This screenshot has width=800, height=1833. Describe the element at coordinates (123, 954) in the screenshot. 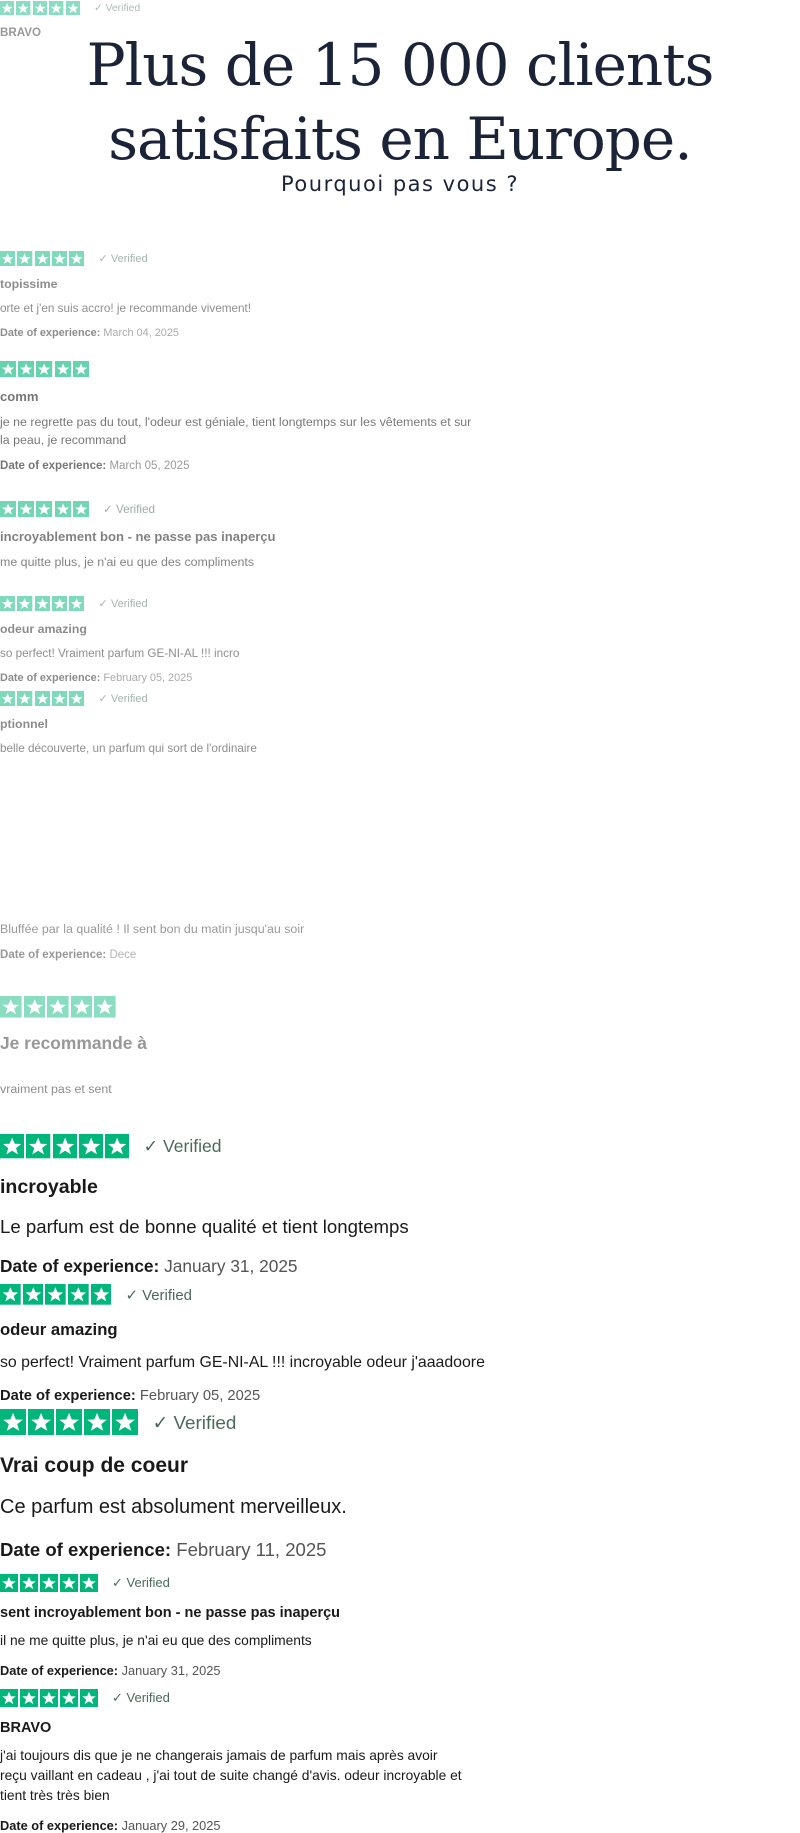

I see `date-value: Dece` at that location.